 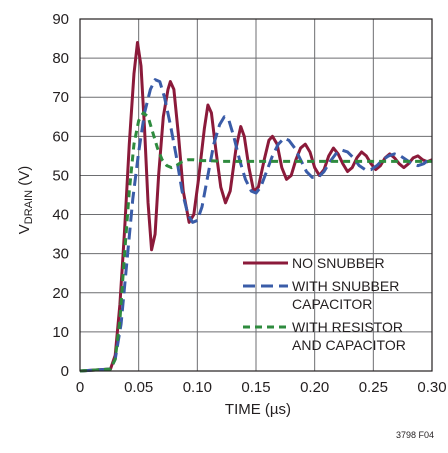 What do you see at coordinates (29, 207) in the screenshot?
I see `y-axis-label-sub: DRAIN` at bounding box center [29, 207].